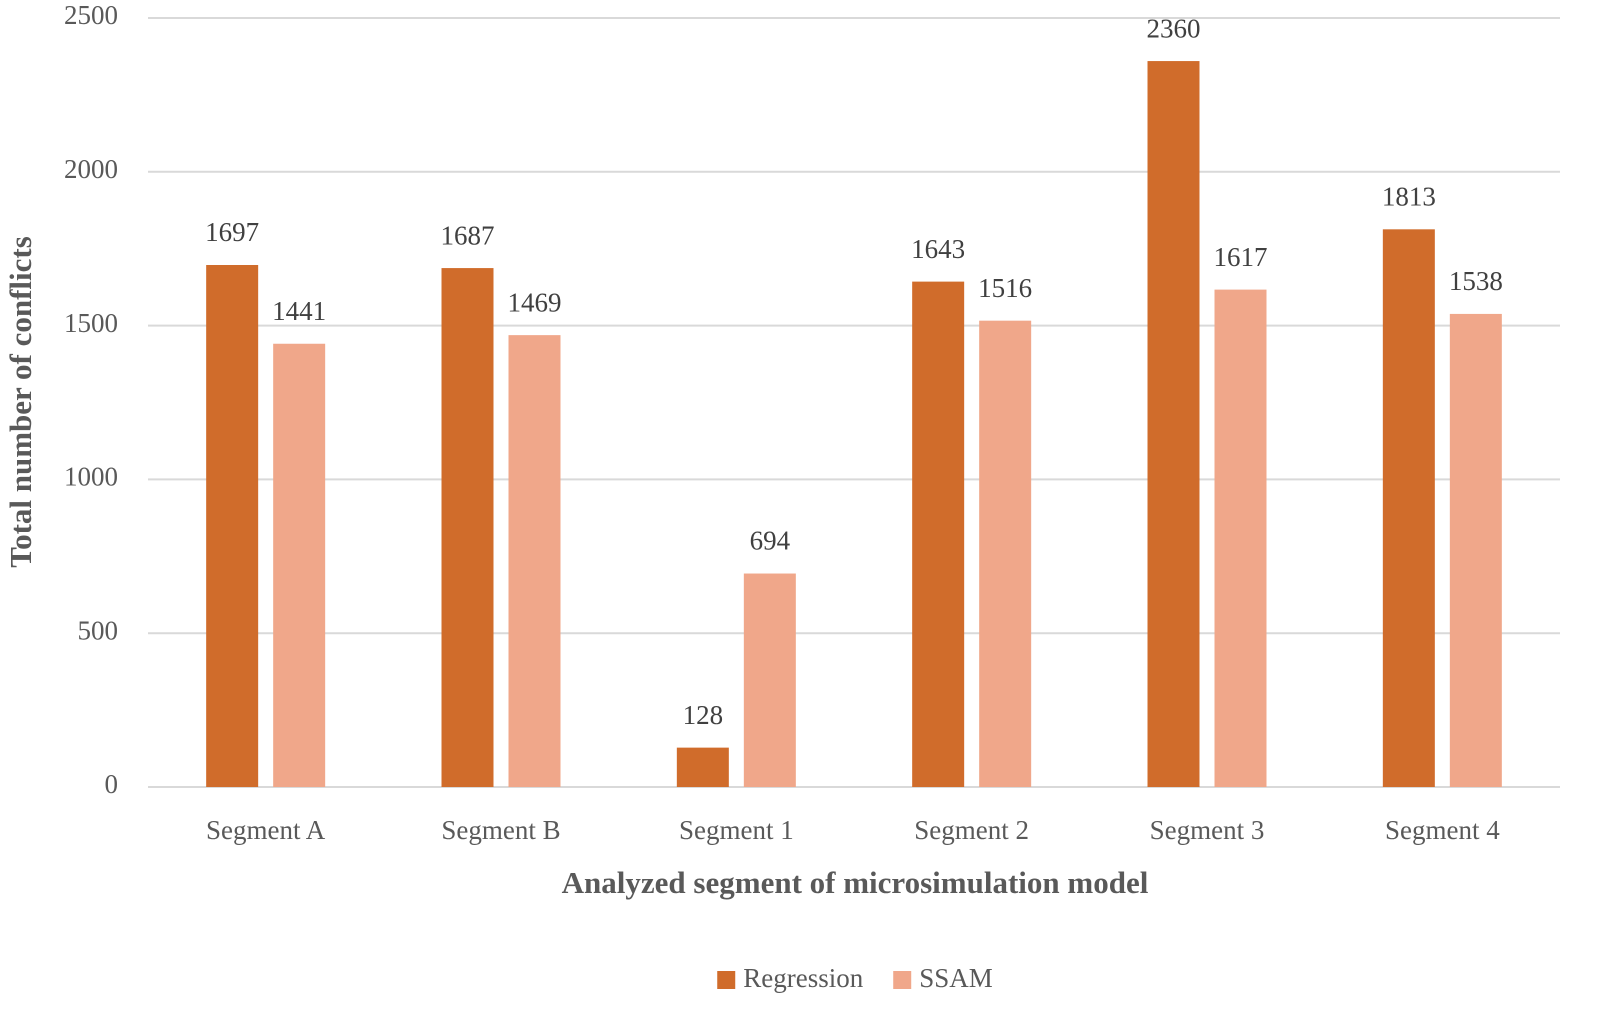  What do you see at coordinates (232, 232) in the screenshot?
I see `data-label: 1697` at bounding box center [232, 232].